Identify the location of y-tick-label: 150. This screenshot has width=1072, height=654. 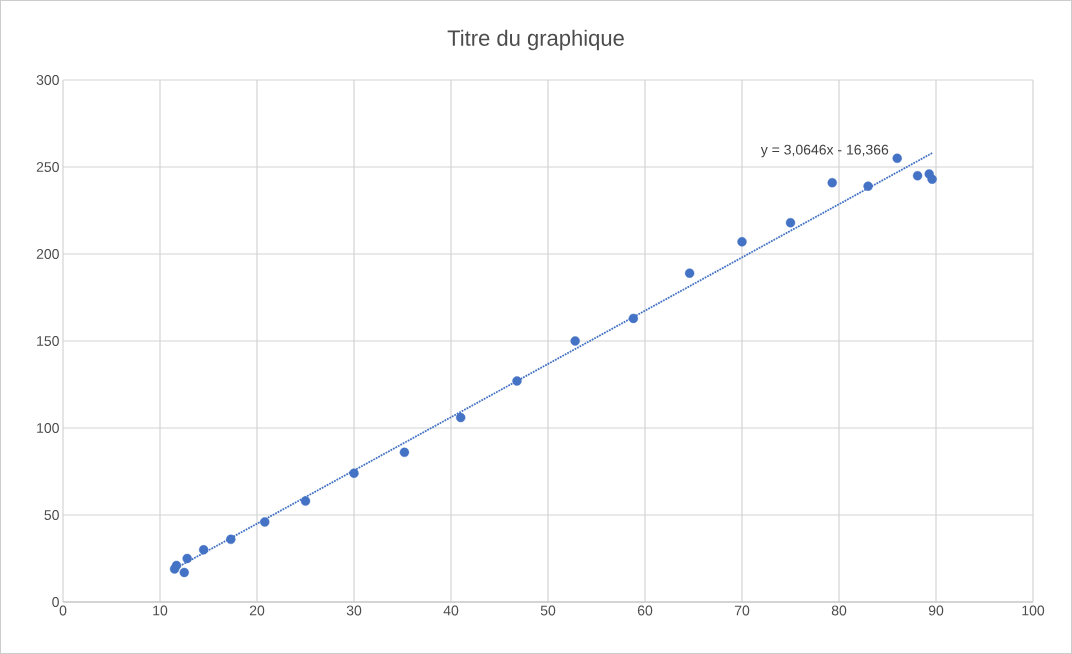
(48, 341).